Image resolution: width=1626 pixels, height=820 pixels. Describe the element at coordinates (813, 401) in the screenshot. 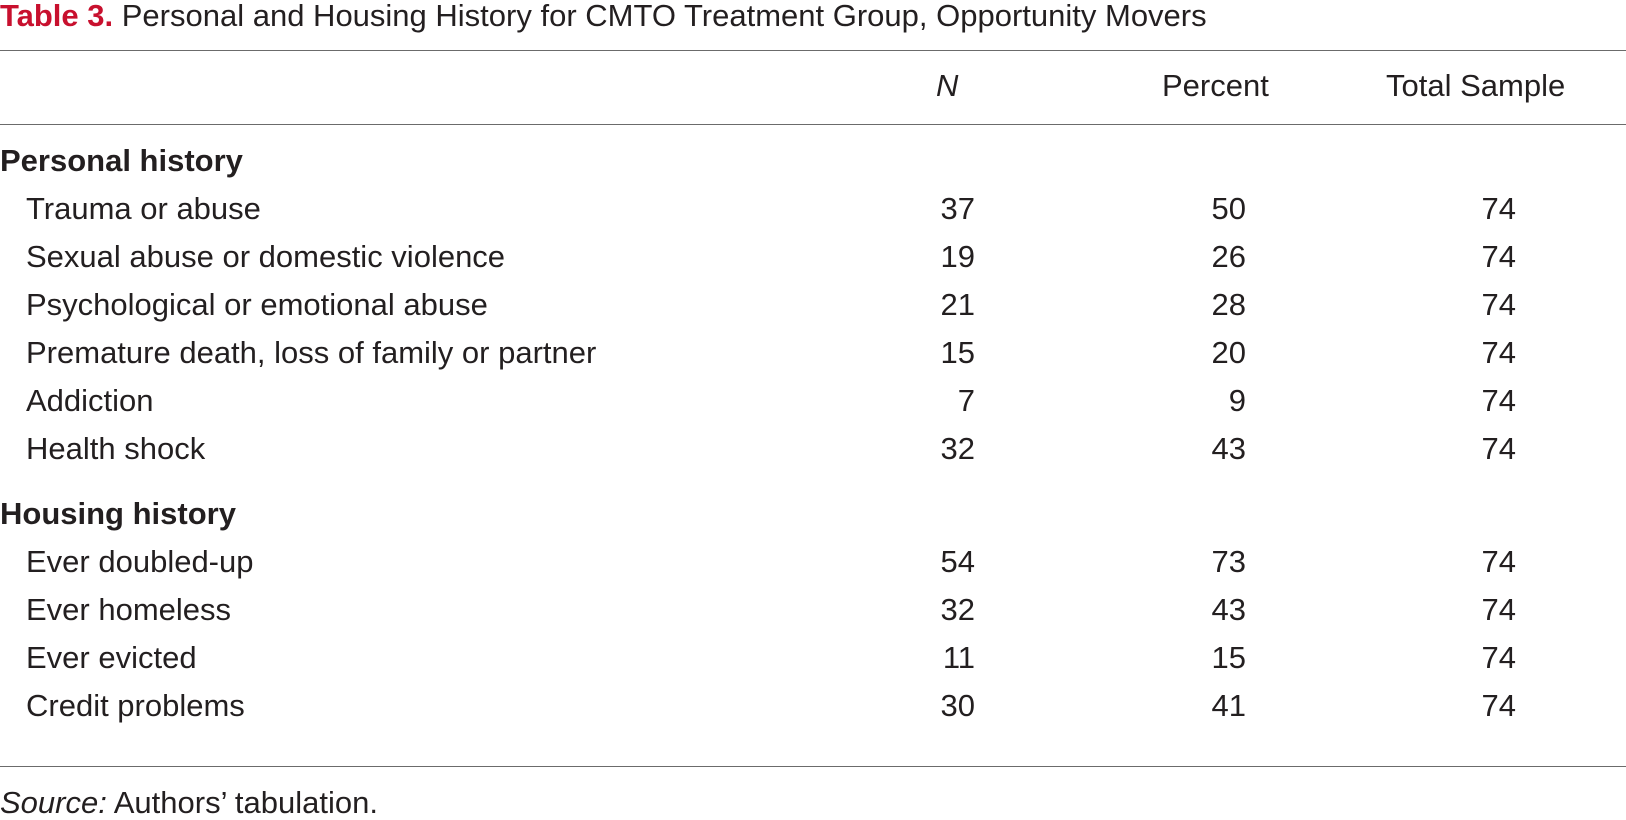

I see `table-row: Addiction 7 9 74` at that location.